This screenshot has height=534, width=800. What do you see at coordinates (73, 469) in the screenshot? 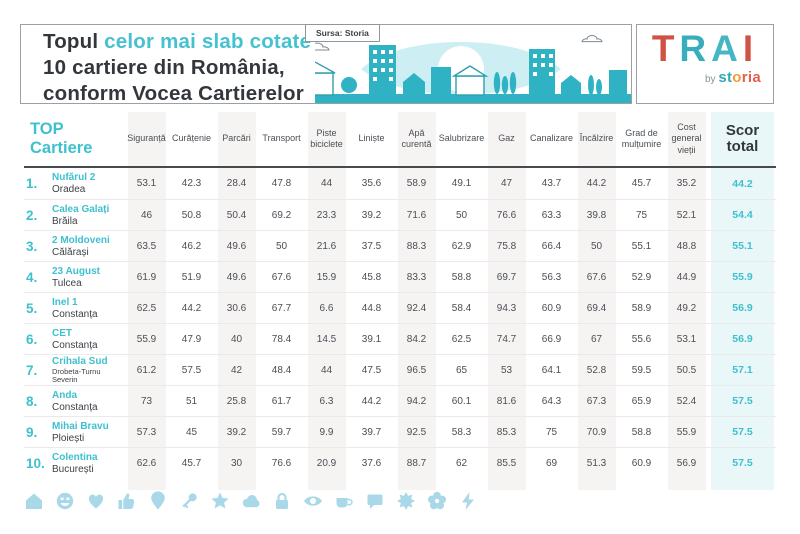
I see `city-name: București` at bounding box center [73, 469].